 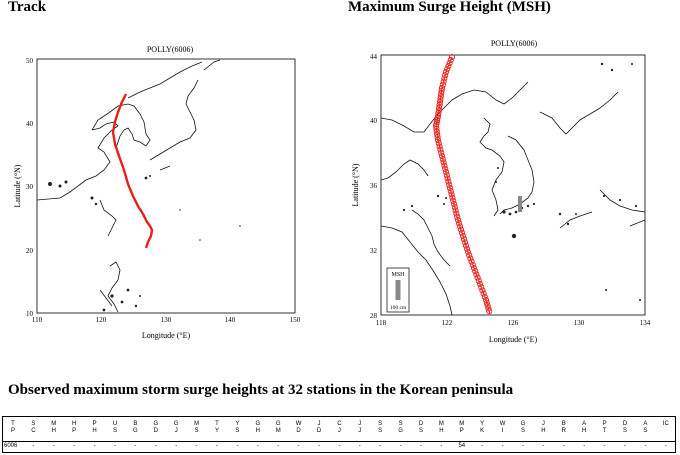 What do you see at coordinates (166, 335) in the screenshot?
I see `track-xlabel: Longitude (°E)` at bounding box center [166, 335].